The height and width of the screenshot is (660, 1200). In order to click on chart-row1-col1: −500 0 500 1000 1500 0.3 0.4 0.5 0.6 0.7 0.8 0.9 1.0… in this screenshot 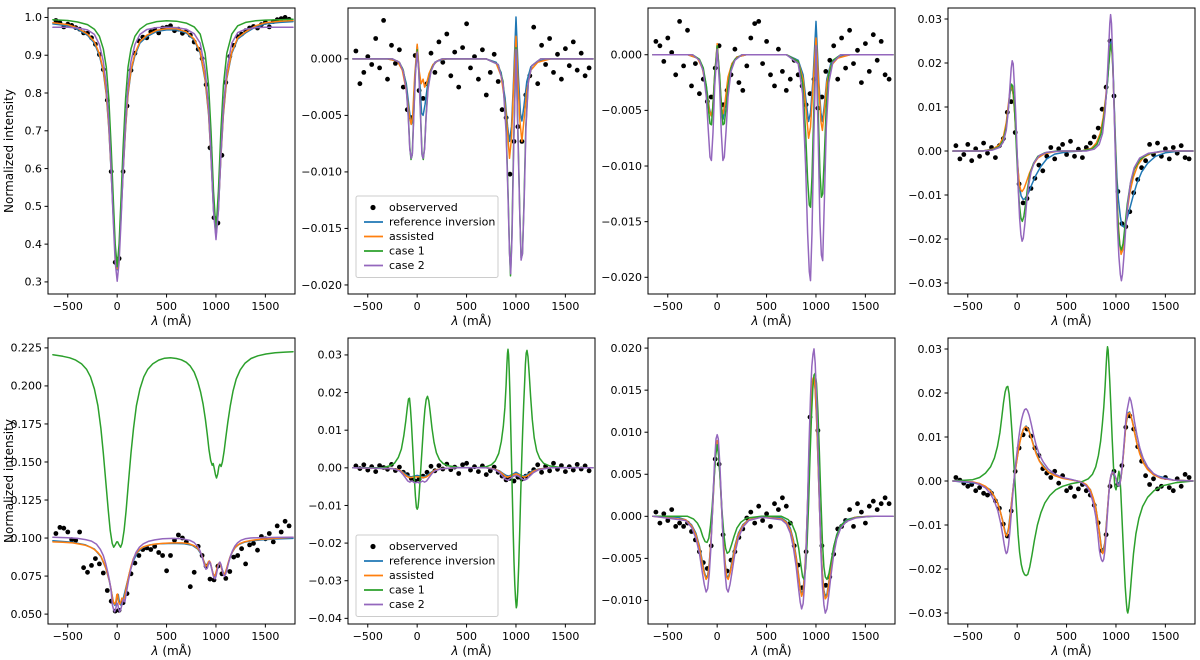, I will do `click(149, 167)`.